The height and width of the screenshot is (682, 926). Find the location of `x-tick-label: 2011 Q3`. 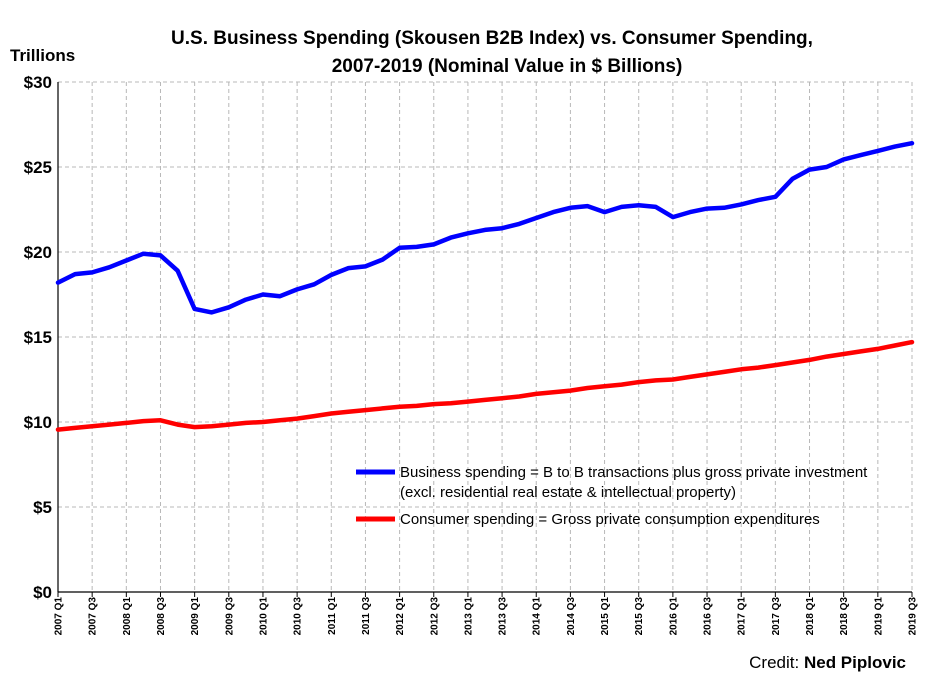

x-tick-label: 2011 Q3 is located at coordinates (366, 616).